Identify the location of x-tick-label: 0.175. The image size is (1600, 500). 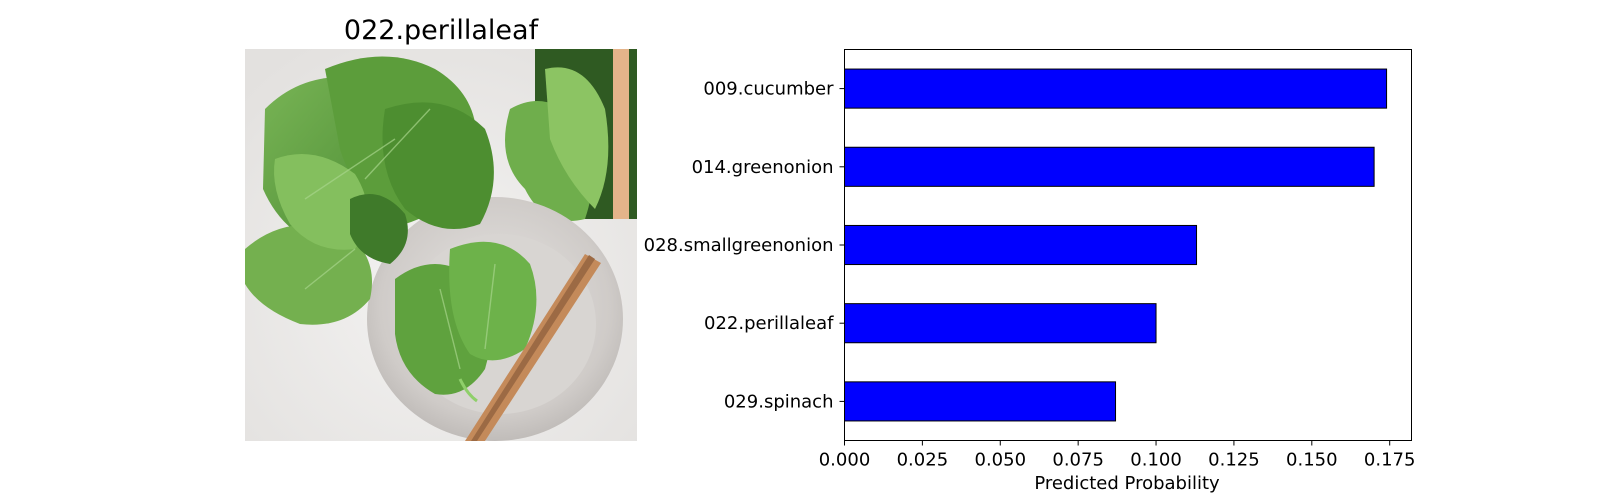
(1390, 460).